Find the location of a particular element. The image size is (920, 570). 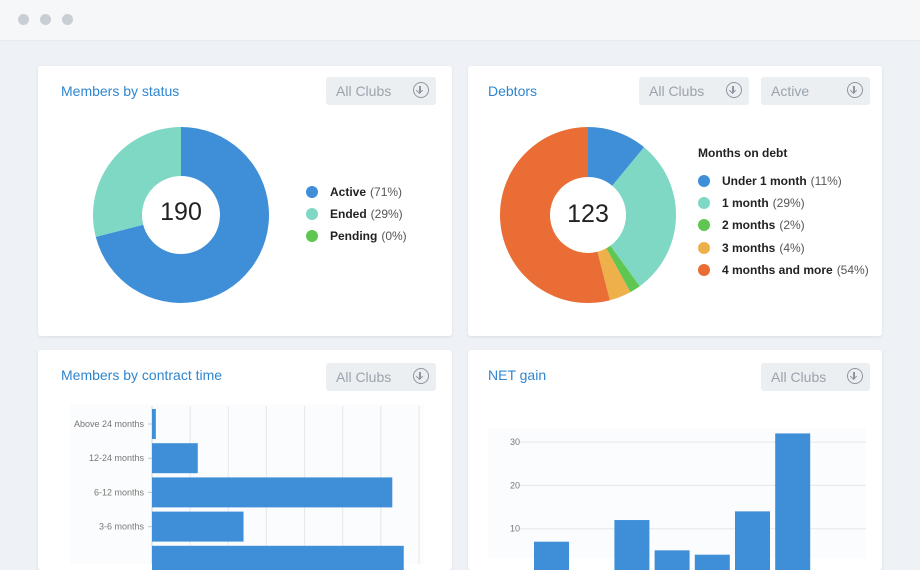

y-tick-label: 20 is located at coordinates (515, 485).